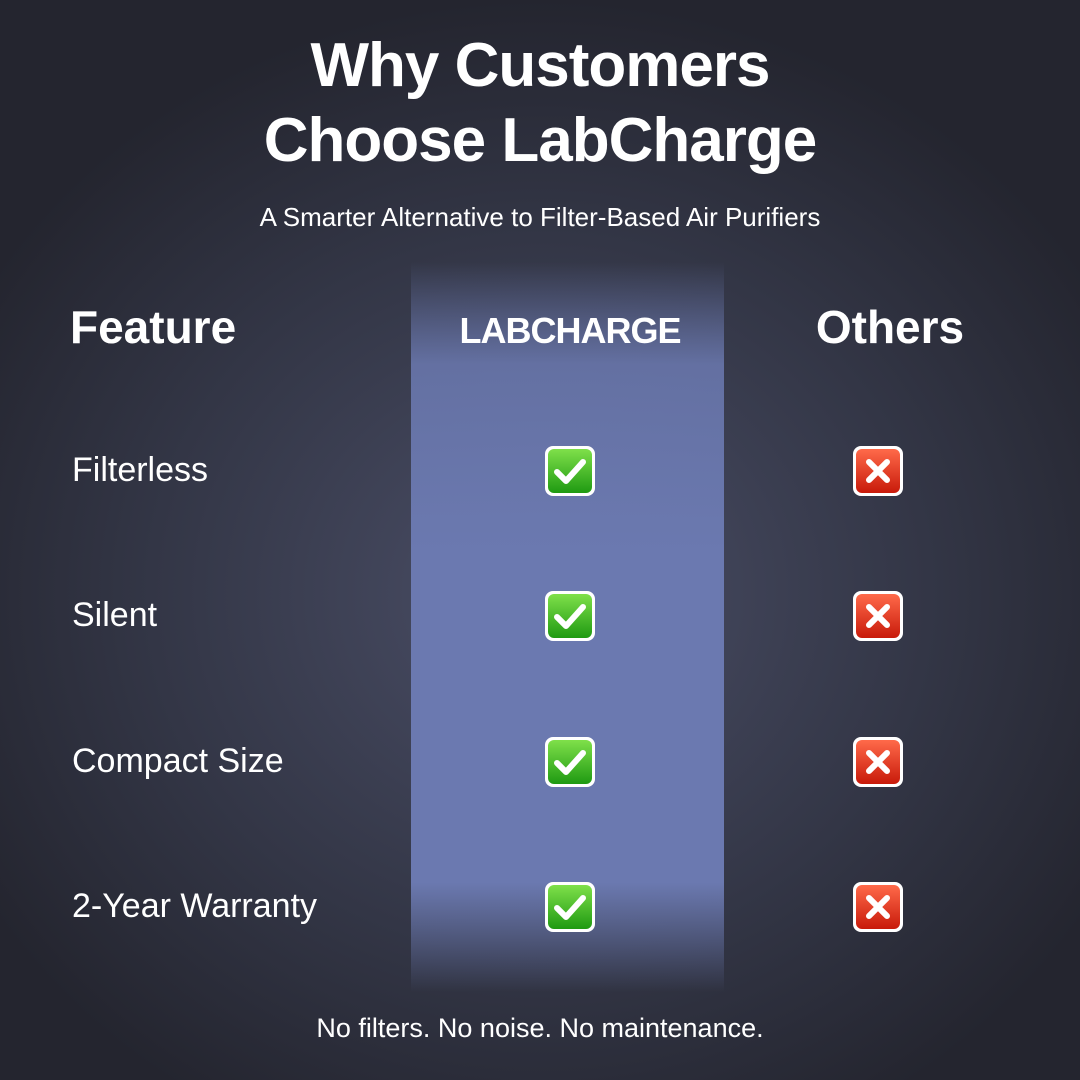  Describe the element at coordinates (570, 330) in the screenshot. I see `brand-logo: LABCHARGE` at that location.